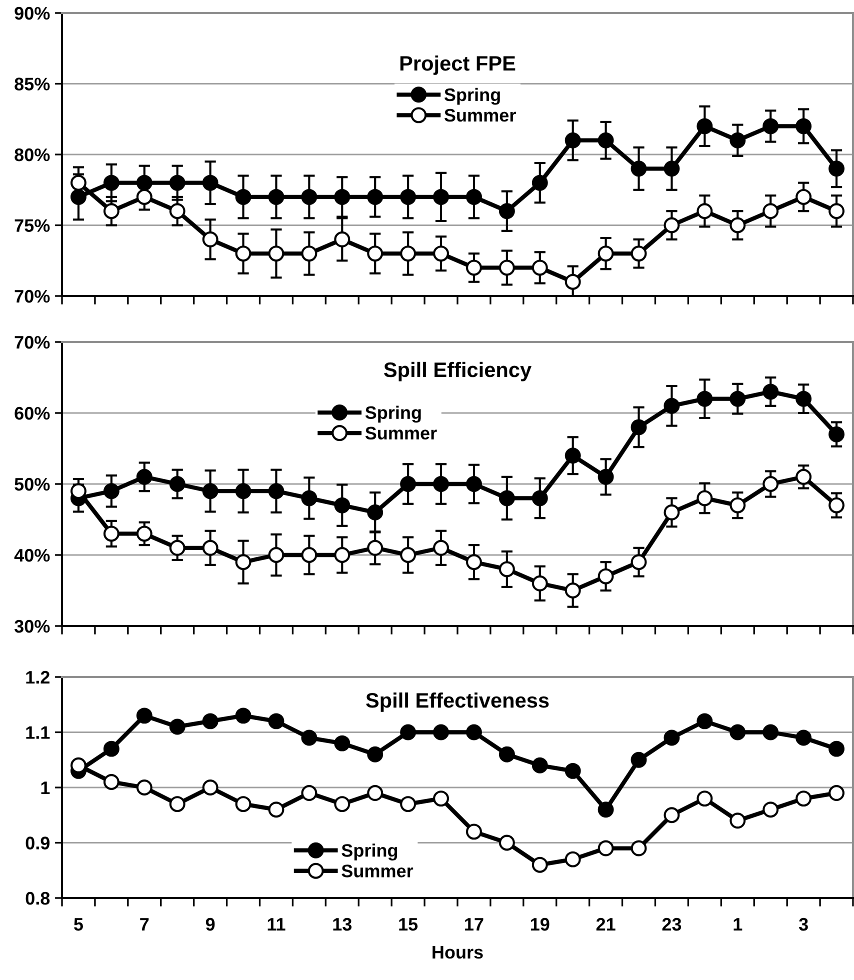 This screenshot has width=854, height=980. What do you see at coordinates (210, 924) in the screenshot?
I see `x-tick-label: 9` at bounding box center [210, 924].